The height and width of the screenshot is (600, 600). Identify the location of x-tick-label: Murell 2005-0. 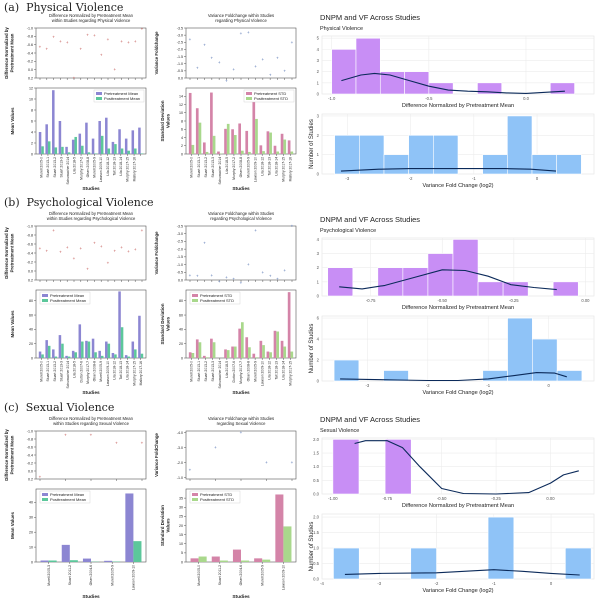
(42, 167).